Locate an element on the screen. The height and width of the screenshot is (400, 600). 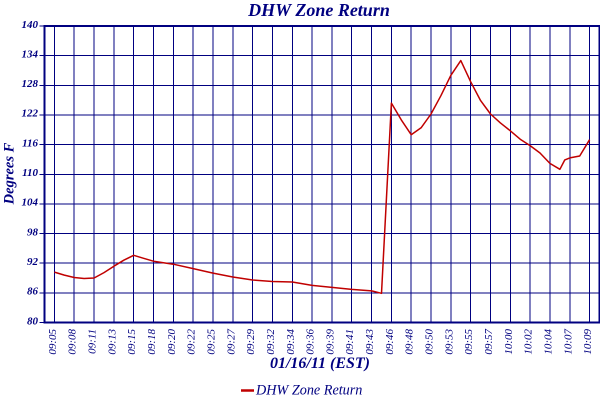
svg-text: 09:39 is located at coordinates (330, 342).